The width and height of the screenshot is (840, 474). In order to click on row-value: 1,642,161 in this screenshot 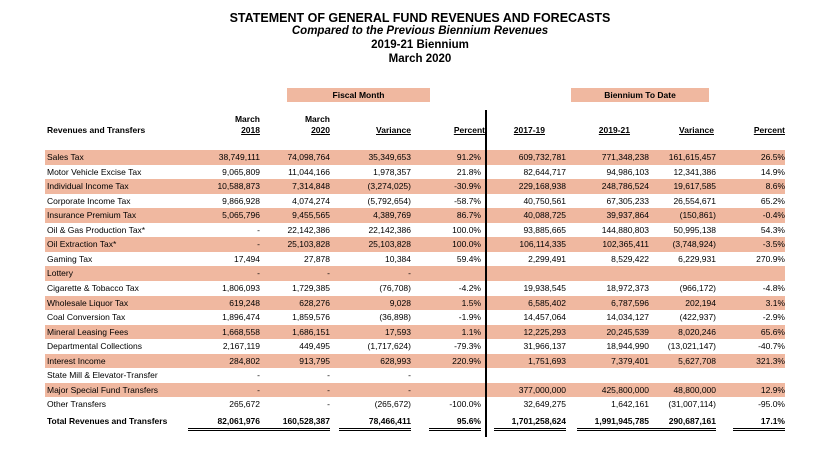, I will do `click(630, 404)`.